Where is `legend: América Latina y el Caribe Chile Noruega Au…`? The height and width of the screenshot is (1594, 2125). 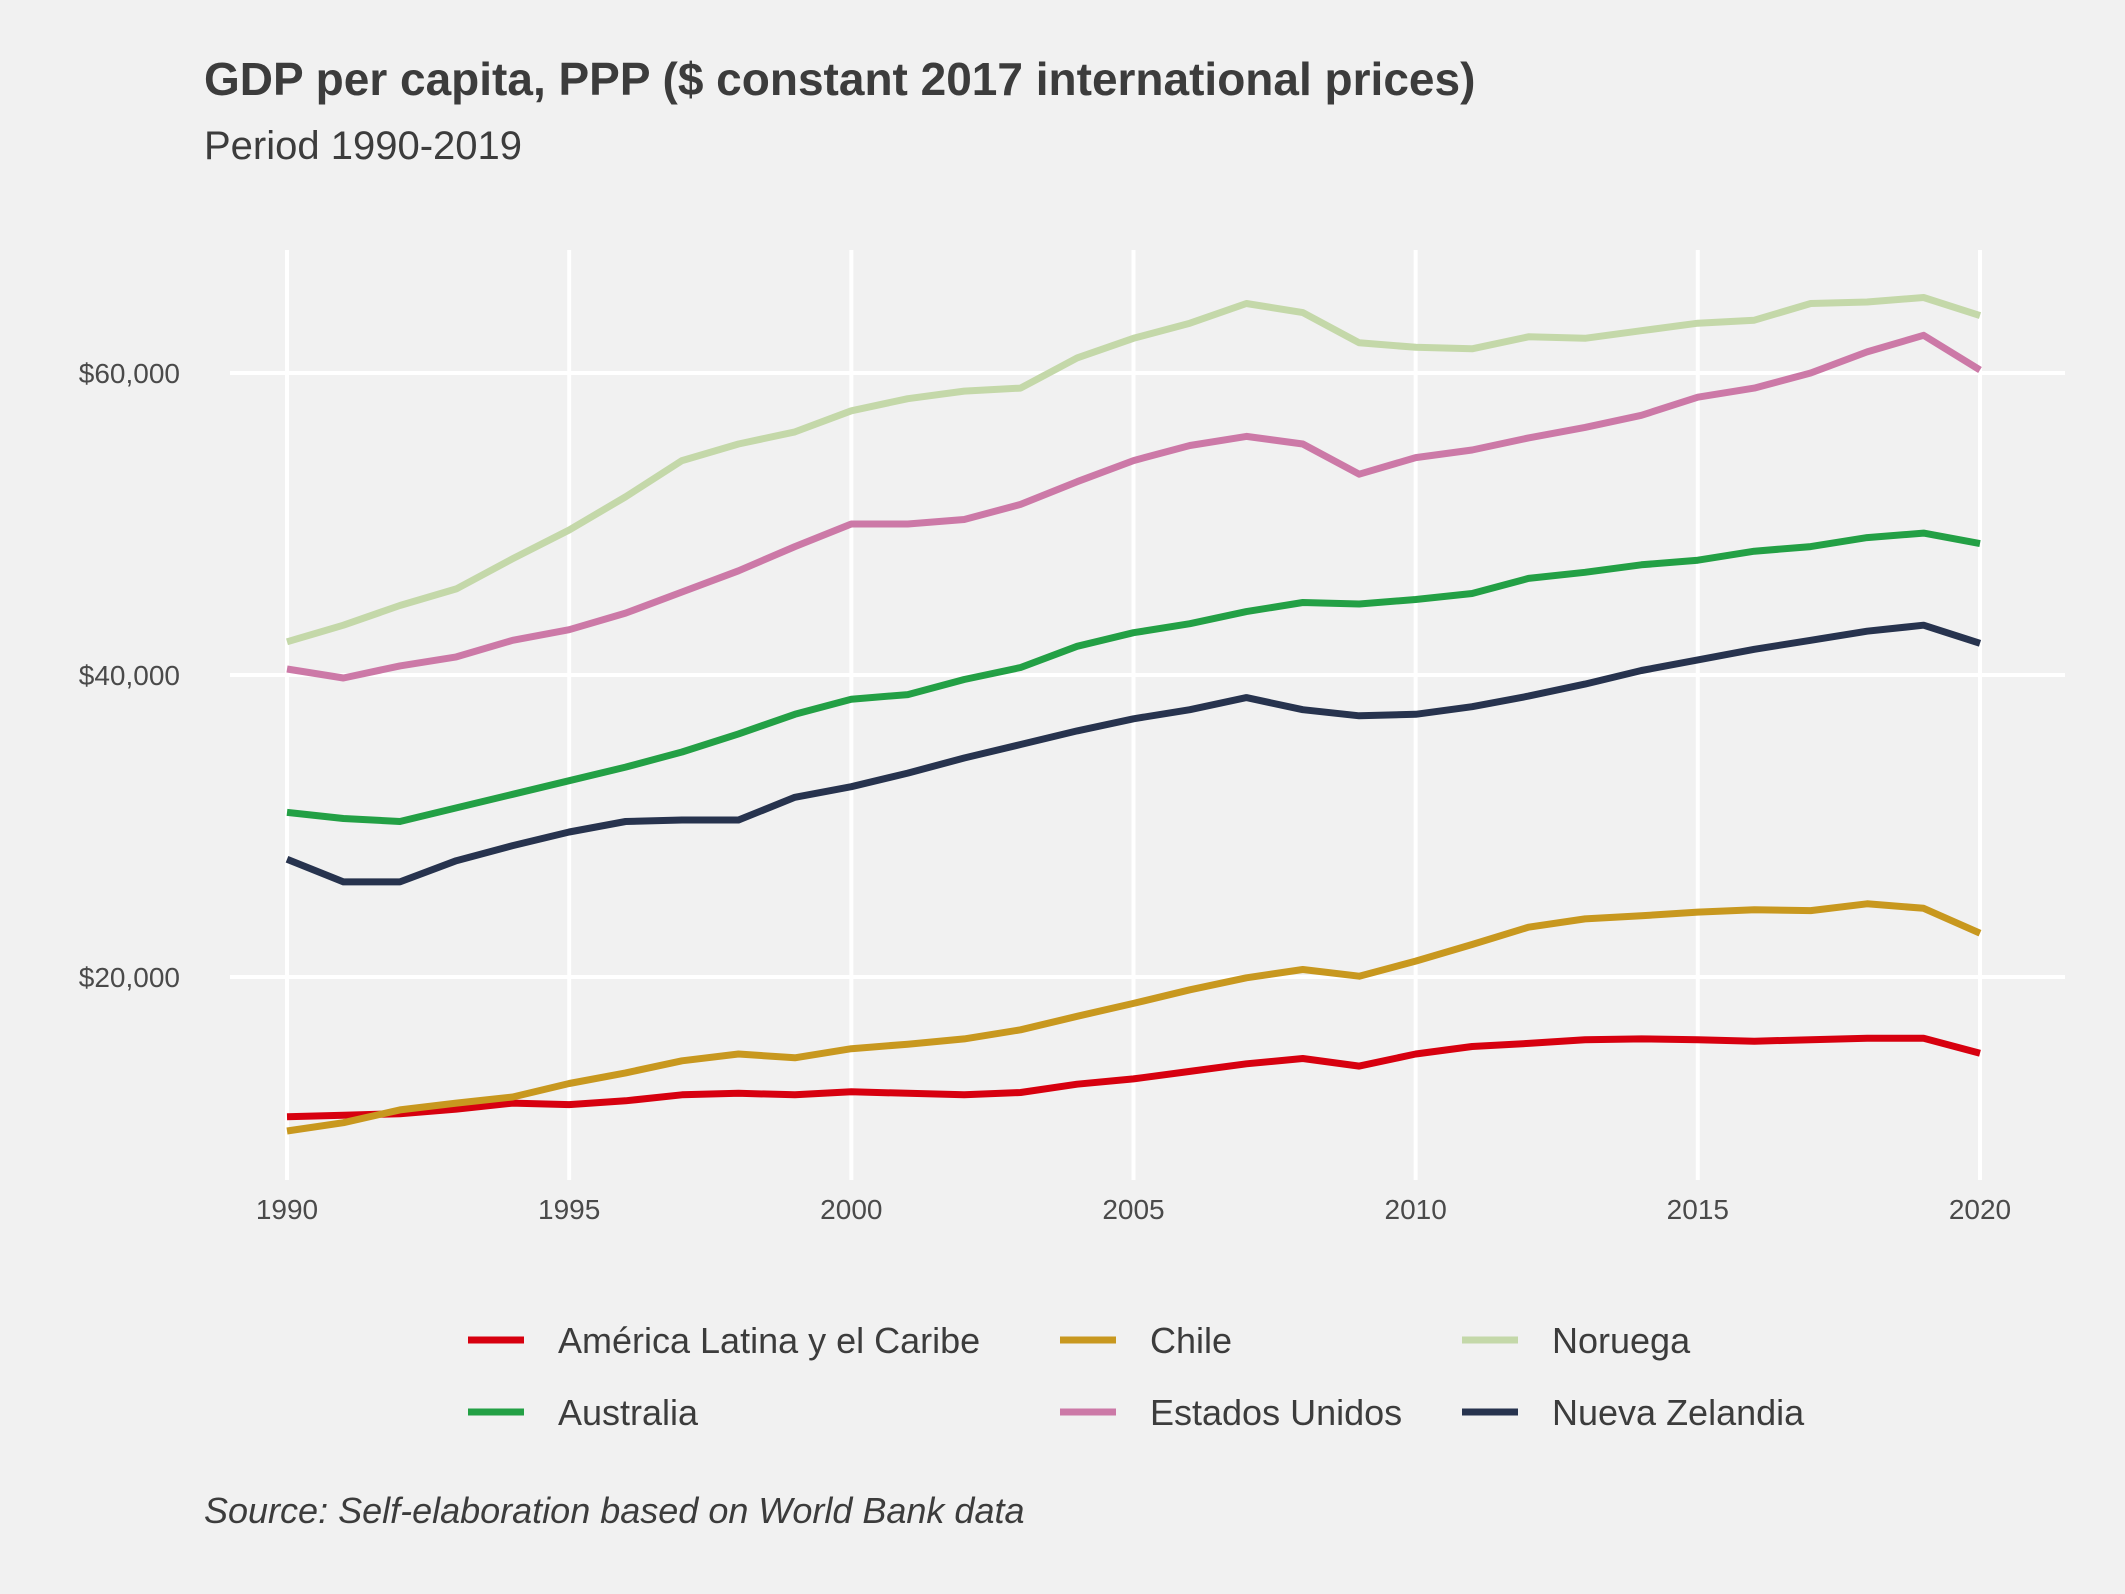
legend: América Latina y el Caribe Chile Noruega Au… is located at coordinates (1136, 1376).